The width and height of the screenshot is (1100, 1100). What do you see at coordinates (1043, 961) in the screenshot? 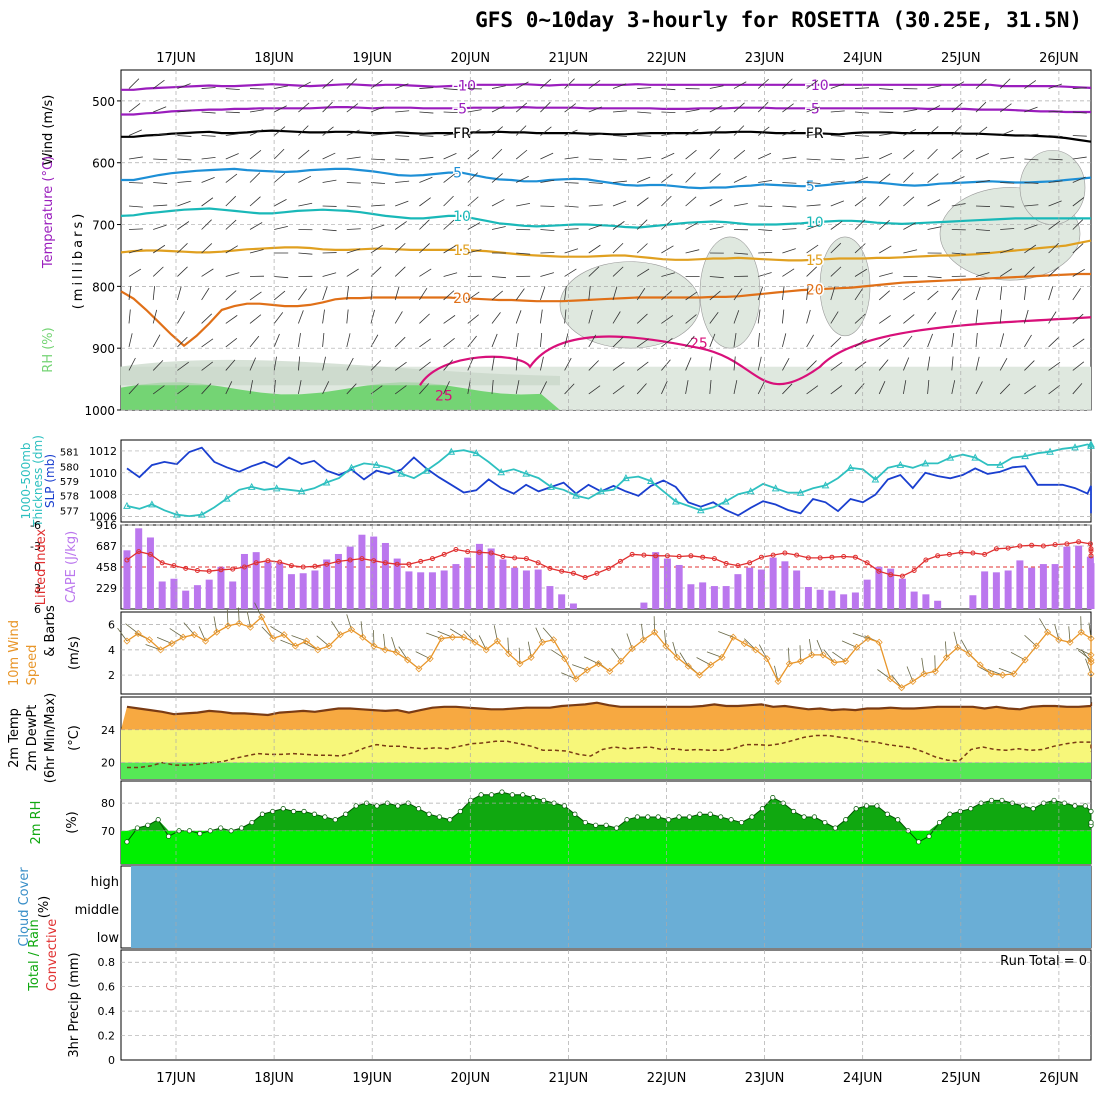
I see `precip-run-total: Run Total = 0` at bounding box center [1043, 961].